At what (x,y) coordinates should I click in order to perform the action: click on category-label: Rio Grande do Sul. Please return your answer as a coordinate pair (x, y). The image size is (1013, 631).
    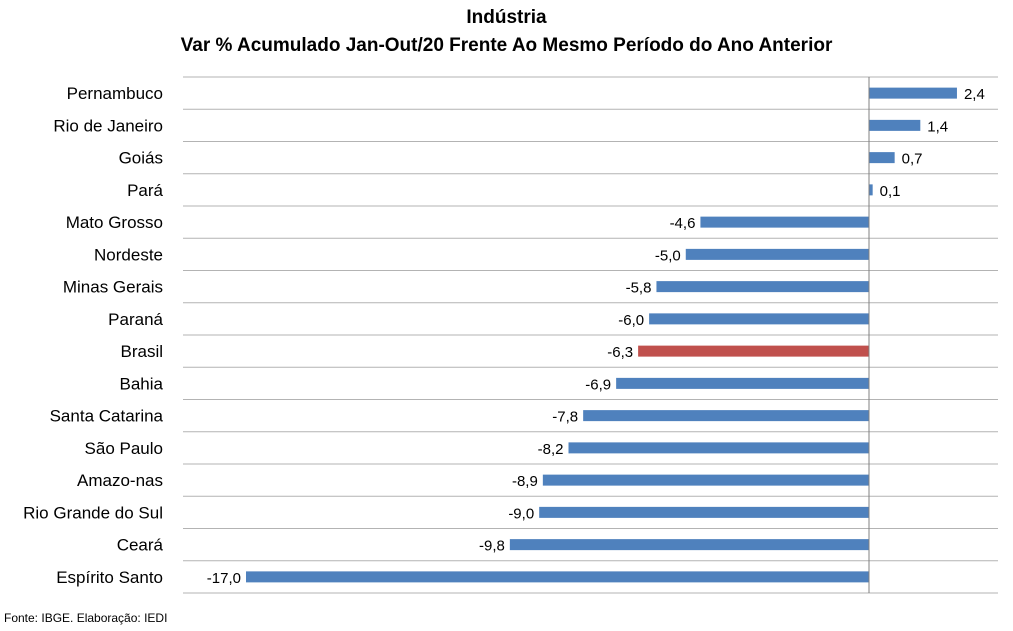
    Looking at the image, I should click on (93, 512).